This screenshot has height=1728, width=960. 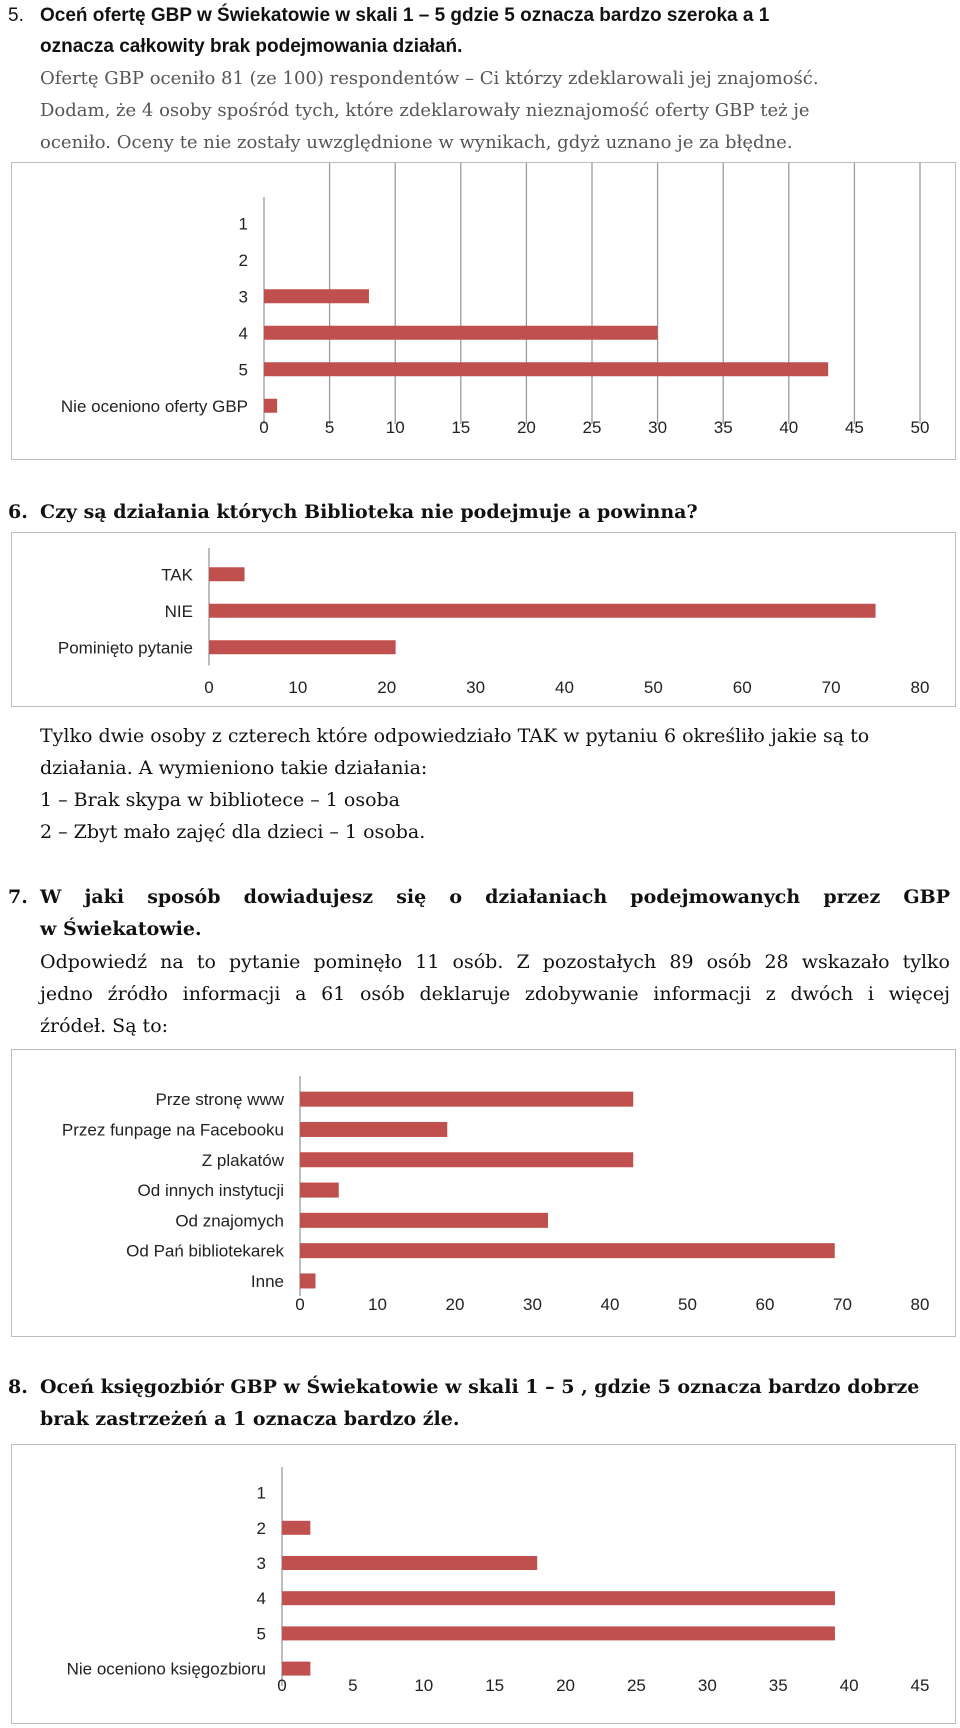 What do you see at coordinates (125, 647) in the screenshot?
I see `category-label: Pominięto pytanie` at bounding box center [125, 647].